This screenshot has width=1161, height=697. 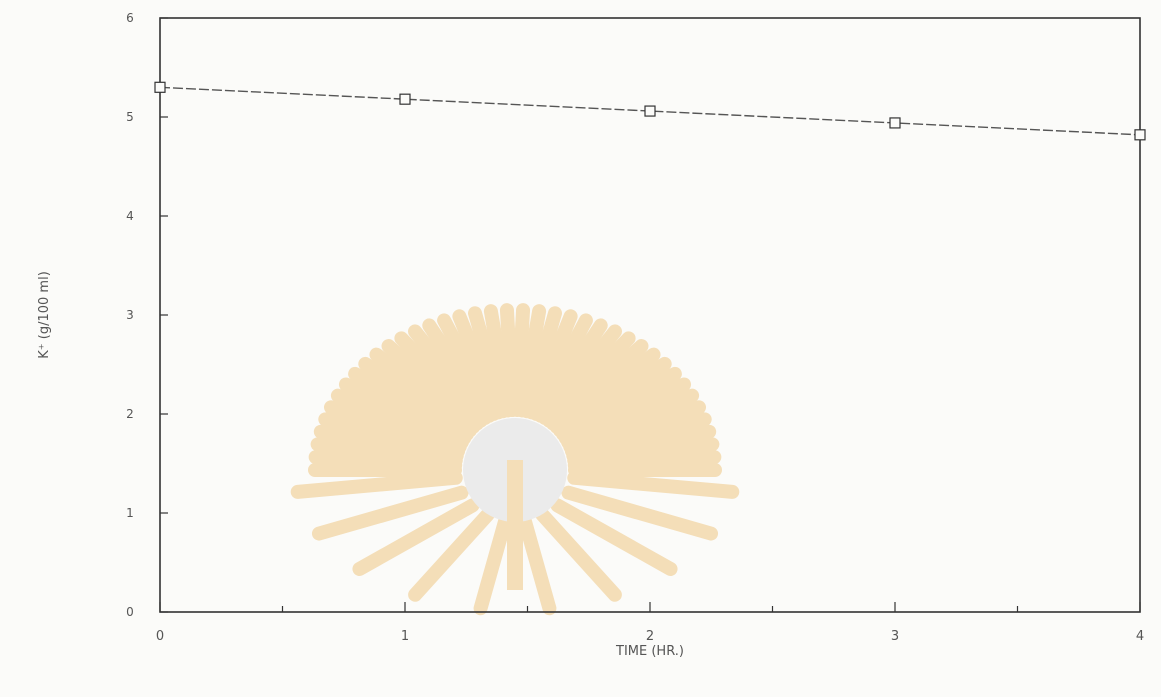 I want to click on y-tick-label: 4, so click(x=130, y=216).